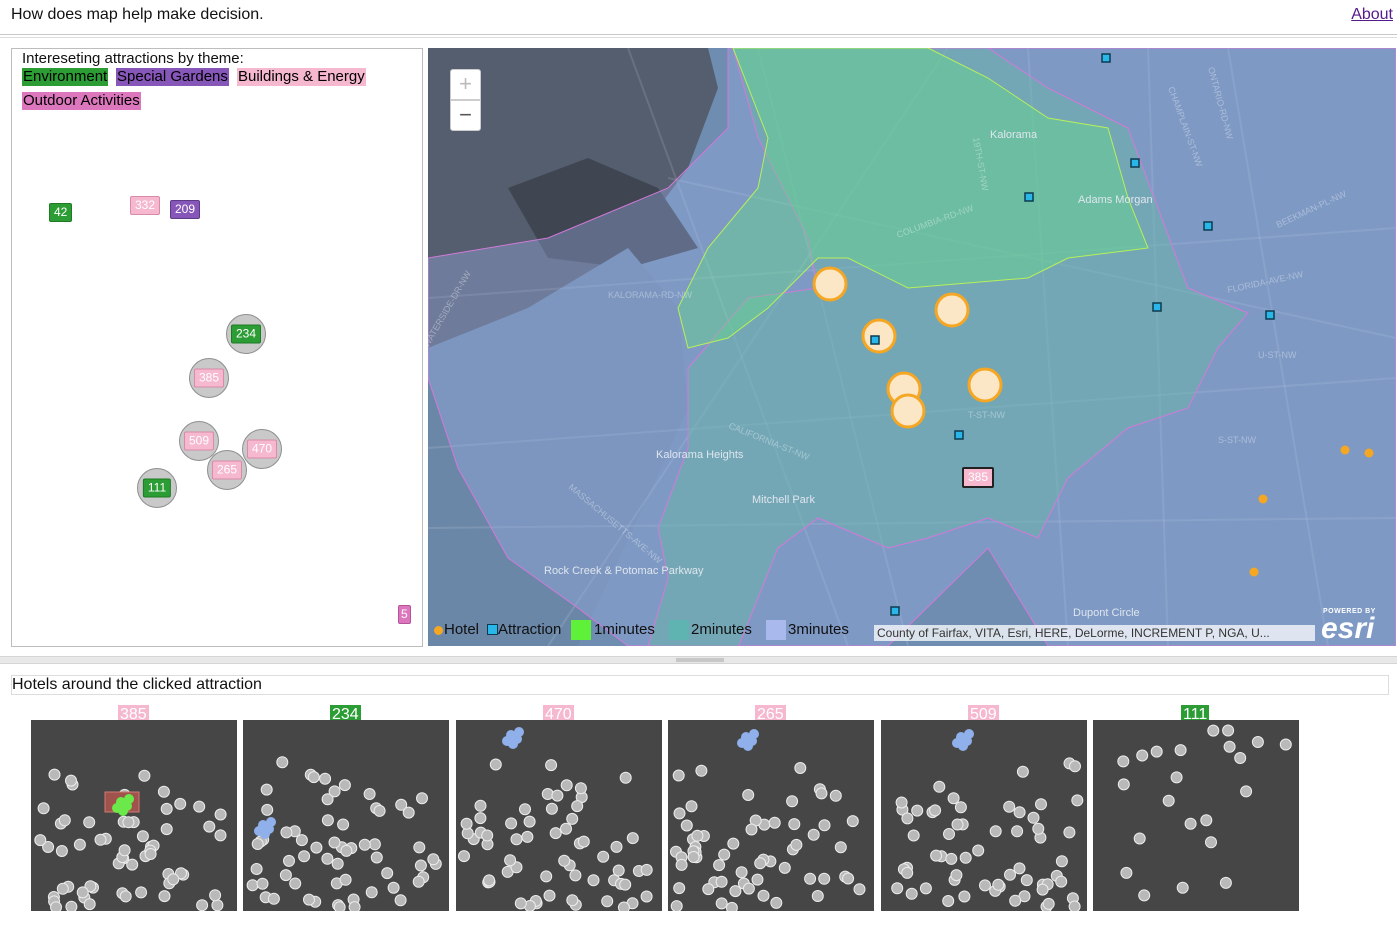 This screenshot has height=926, width=1397. What do you see at coordinates (984, 815) in the screenshot?
I see `hotel-mini-map` at bounding box center [984, 815].